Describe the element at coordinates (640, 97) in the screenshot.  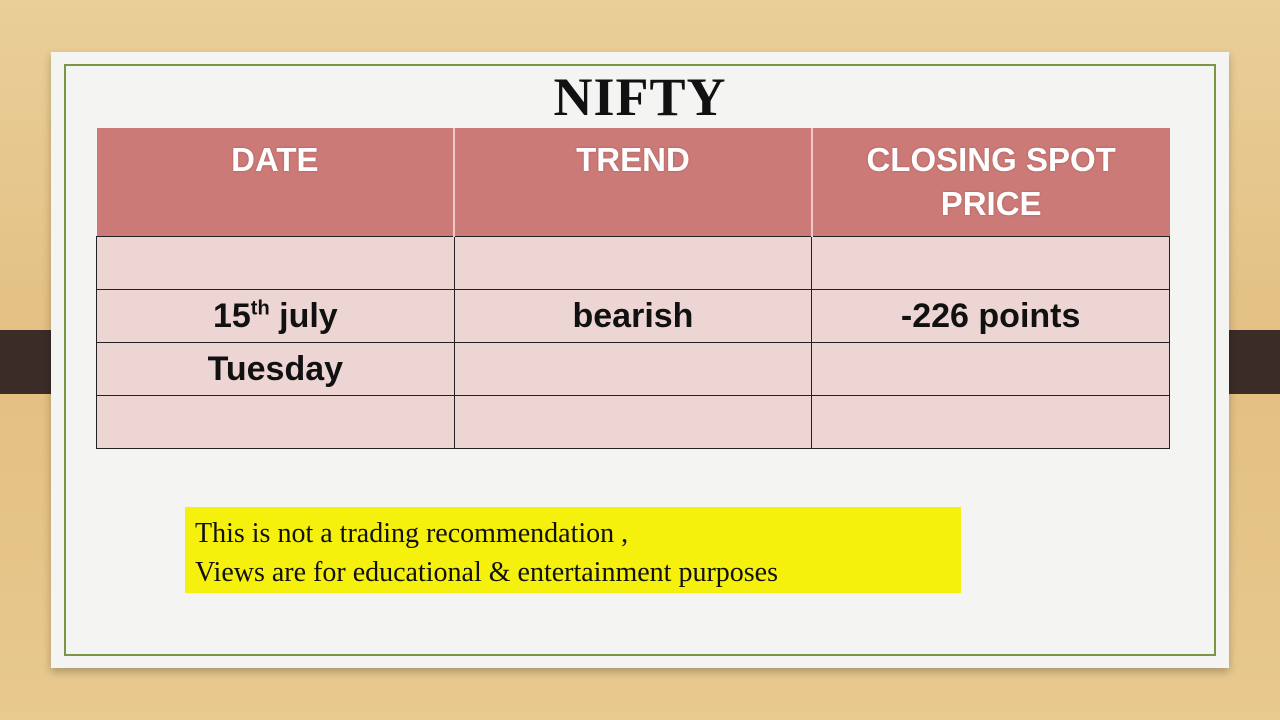
I see `slide-title: NIFTY` at that location.